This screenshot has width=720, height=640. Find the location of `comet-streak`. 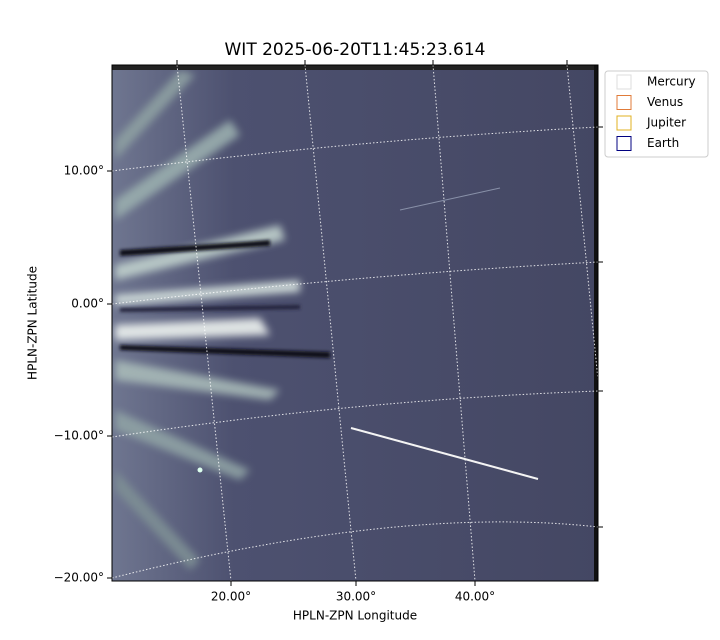

comet-streak is located at coordinates (444, 453).